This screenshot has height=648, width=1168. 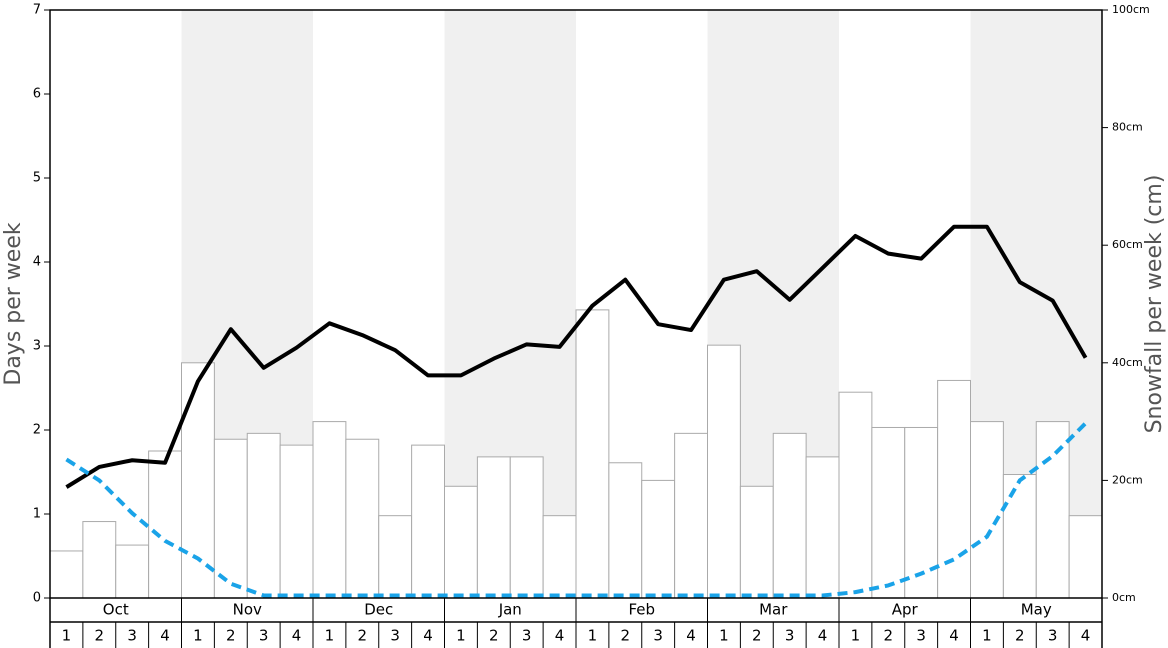 What do you see at coordinates (1127, 127) in the screenshot?
I see `y2-tick-label: 80cm` at bounding box center [1127, 127].